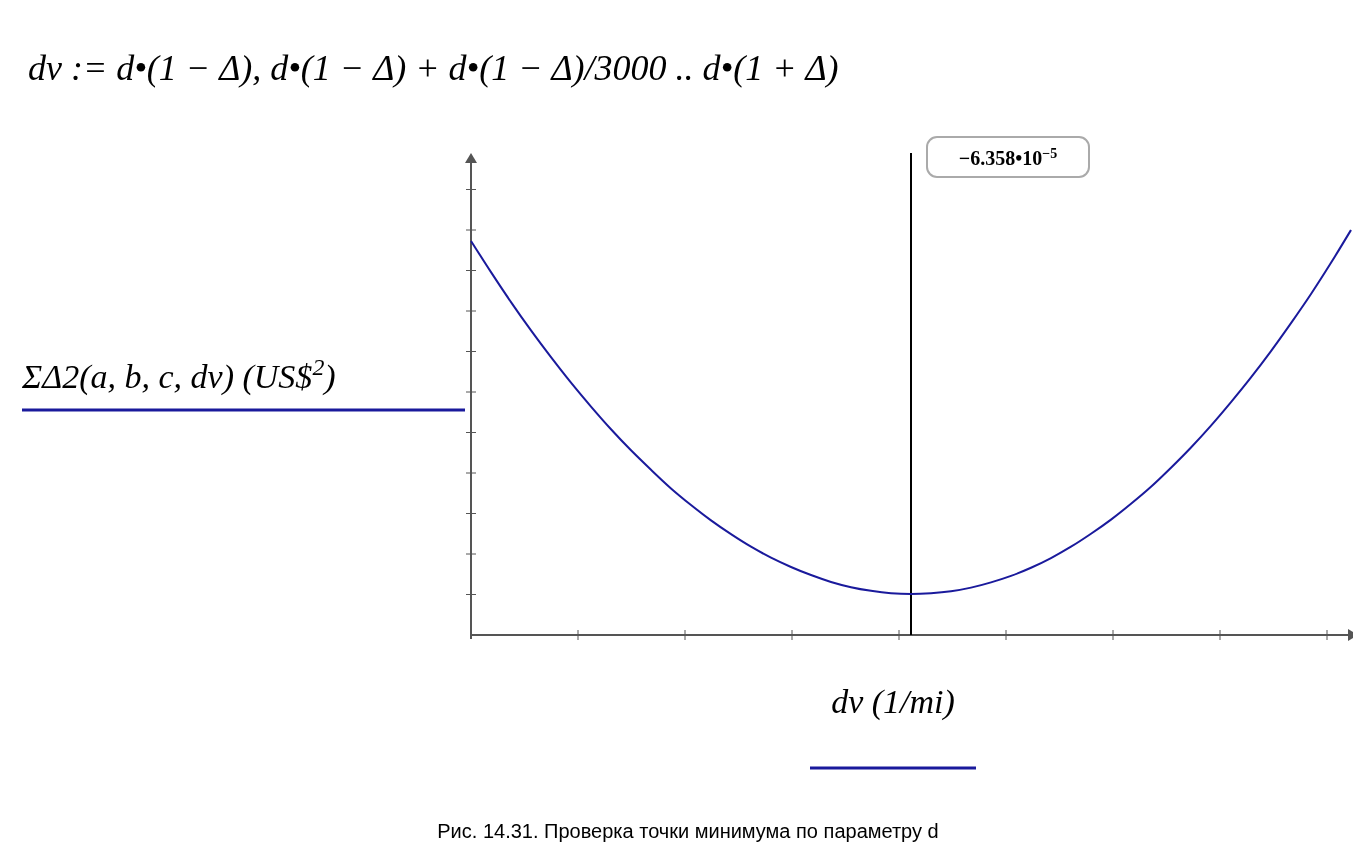  I want to click on y-axis-title: ΣΔ2(a, b, c, dv) (US$$^{2}$), so click(178, 375).